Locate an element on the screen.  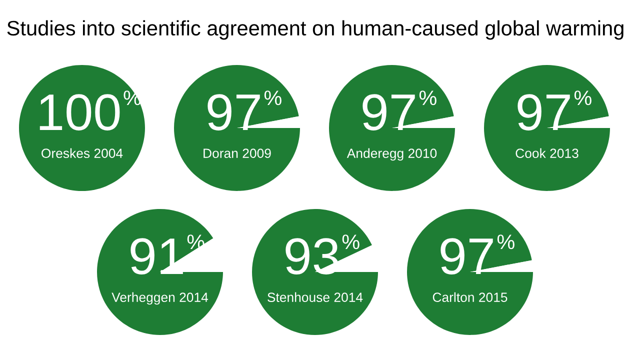
text: Doran 2009 is located at coordinates (237, 153).